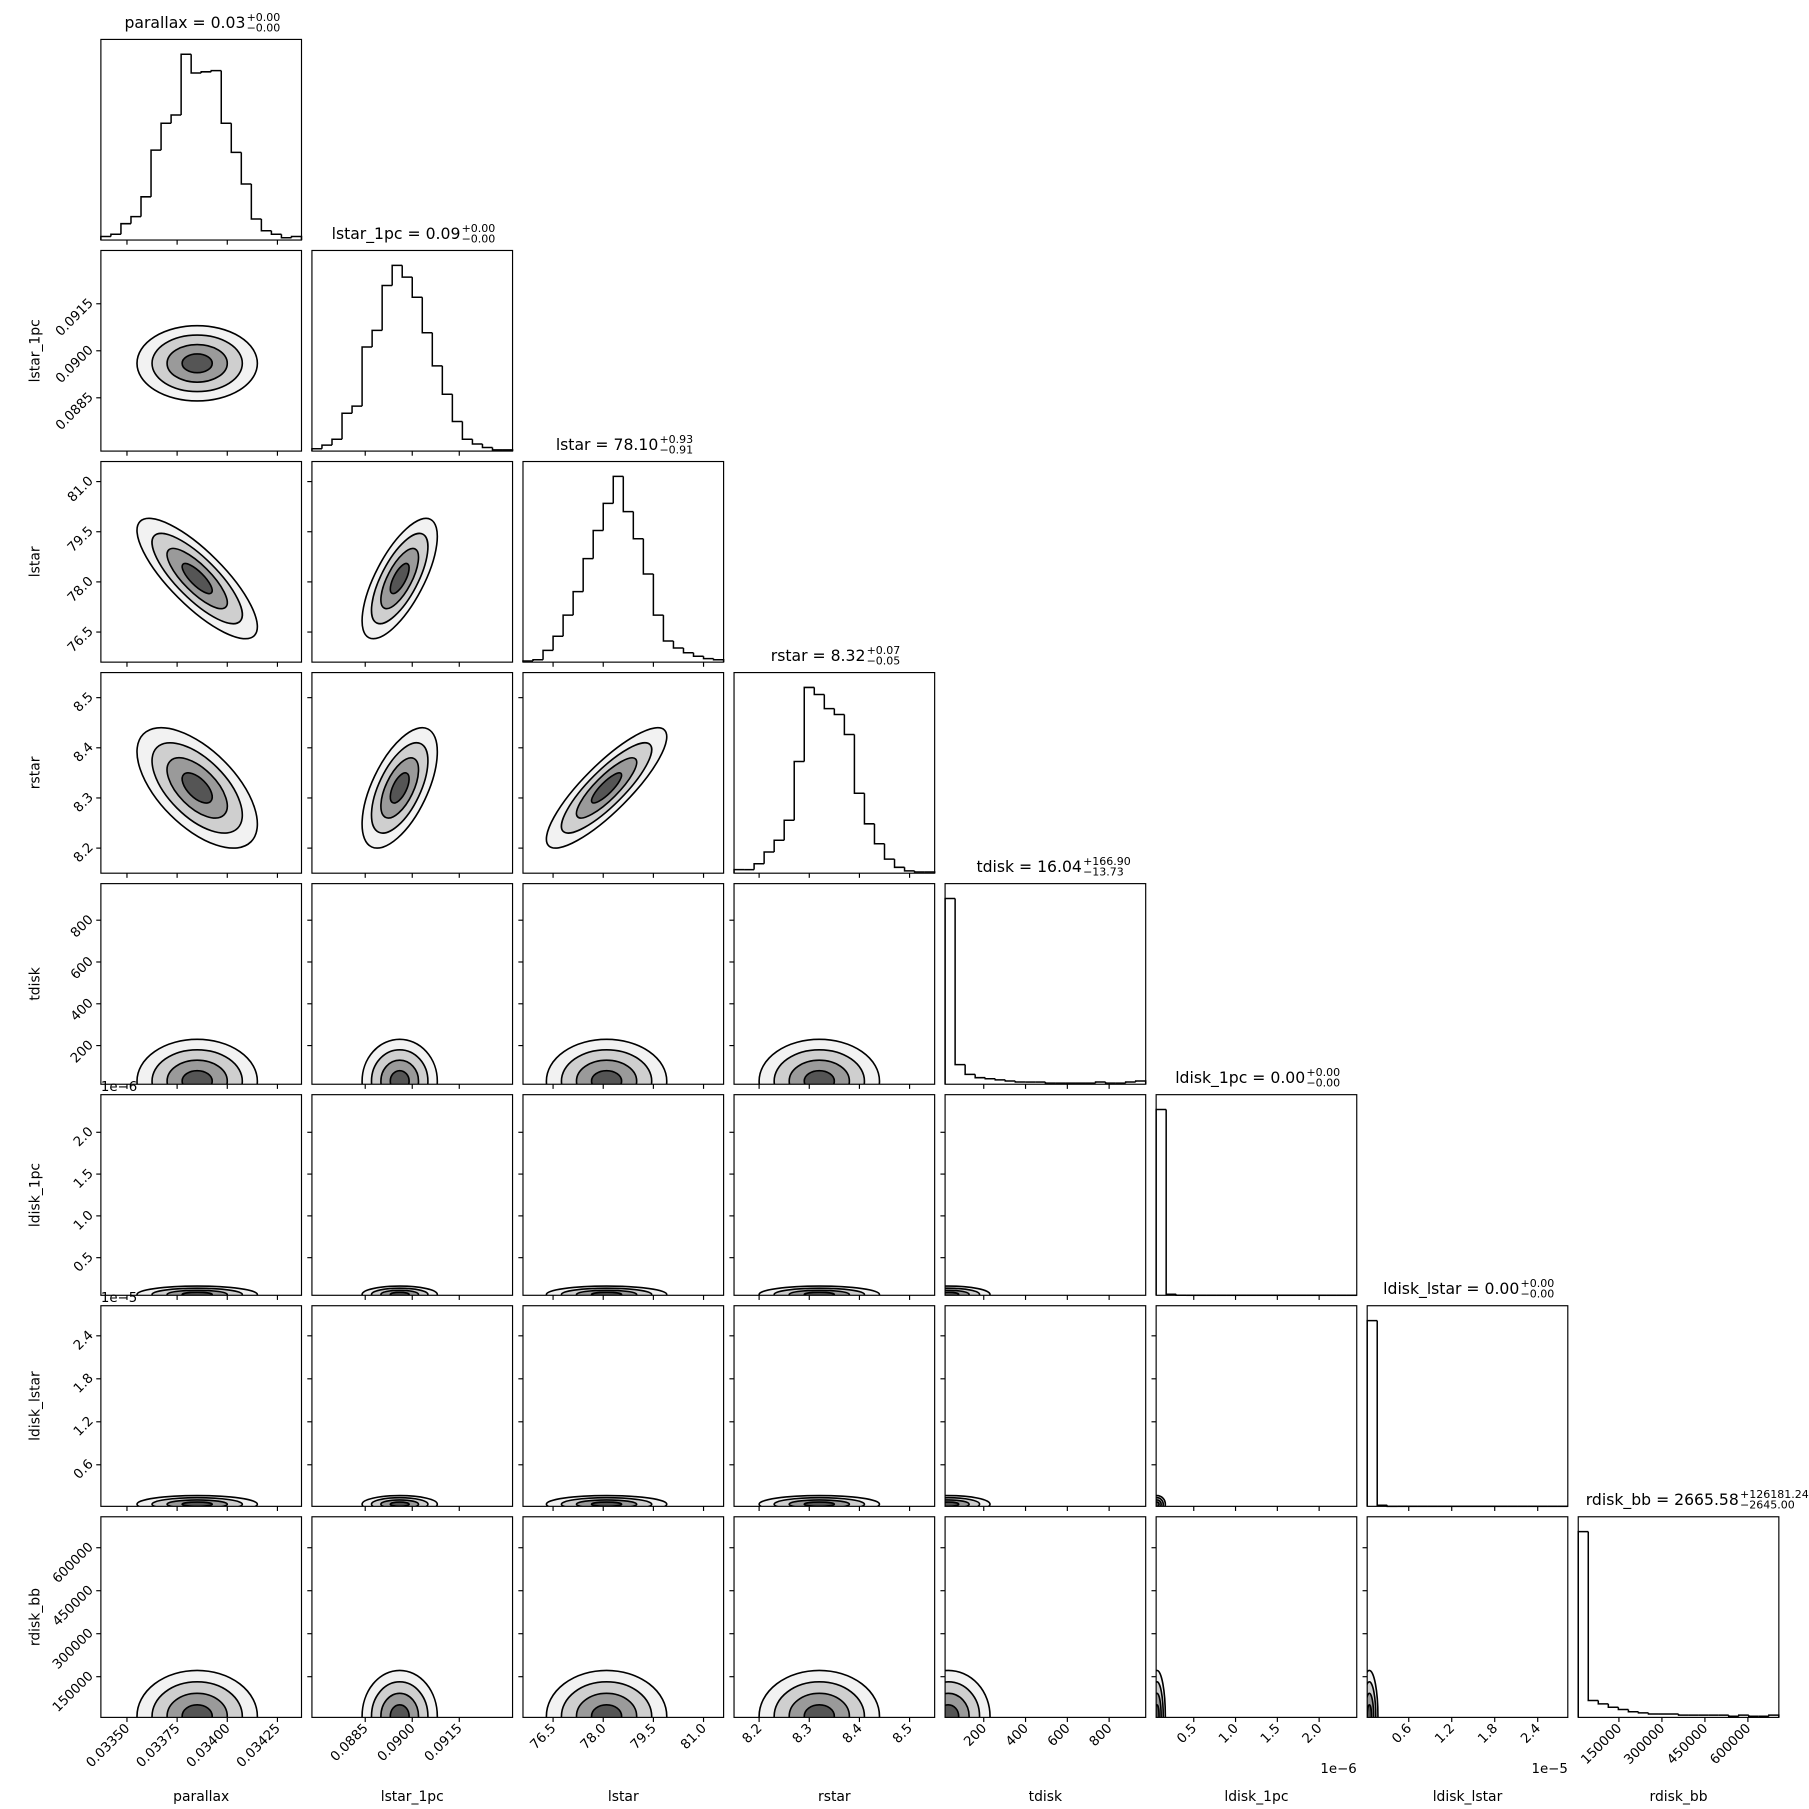  I want to click on x-tick-label: 8.4, so click(853, 1734).